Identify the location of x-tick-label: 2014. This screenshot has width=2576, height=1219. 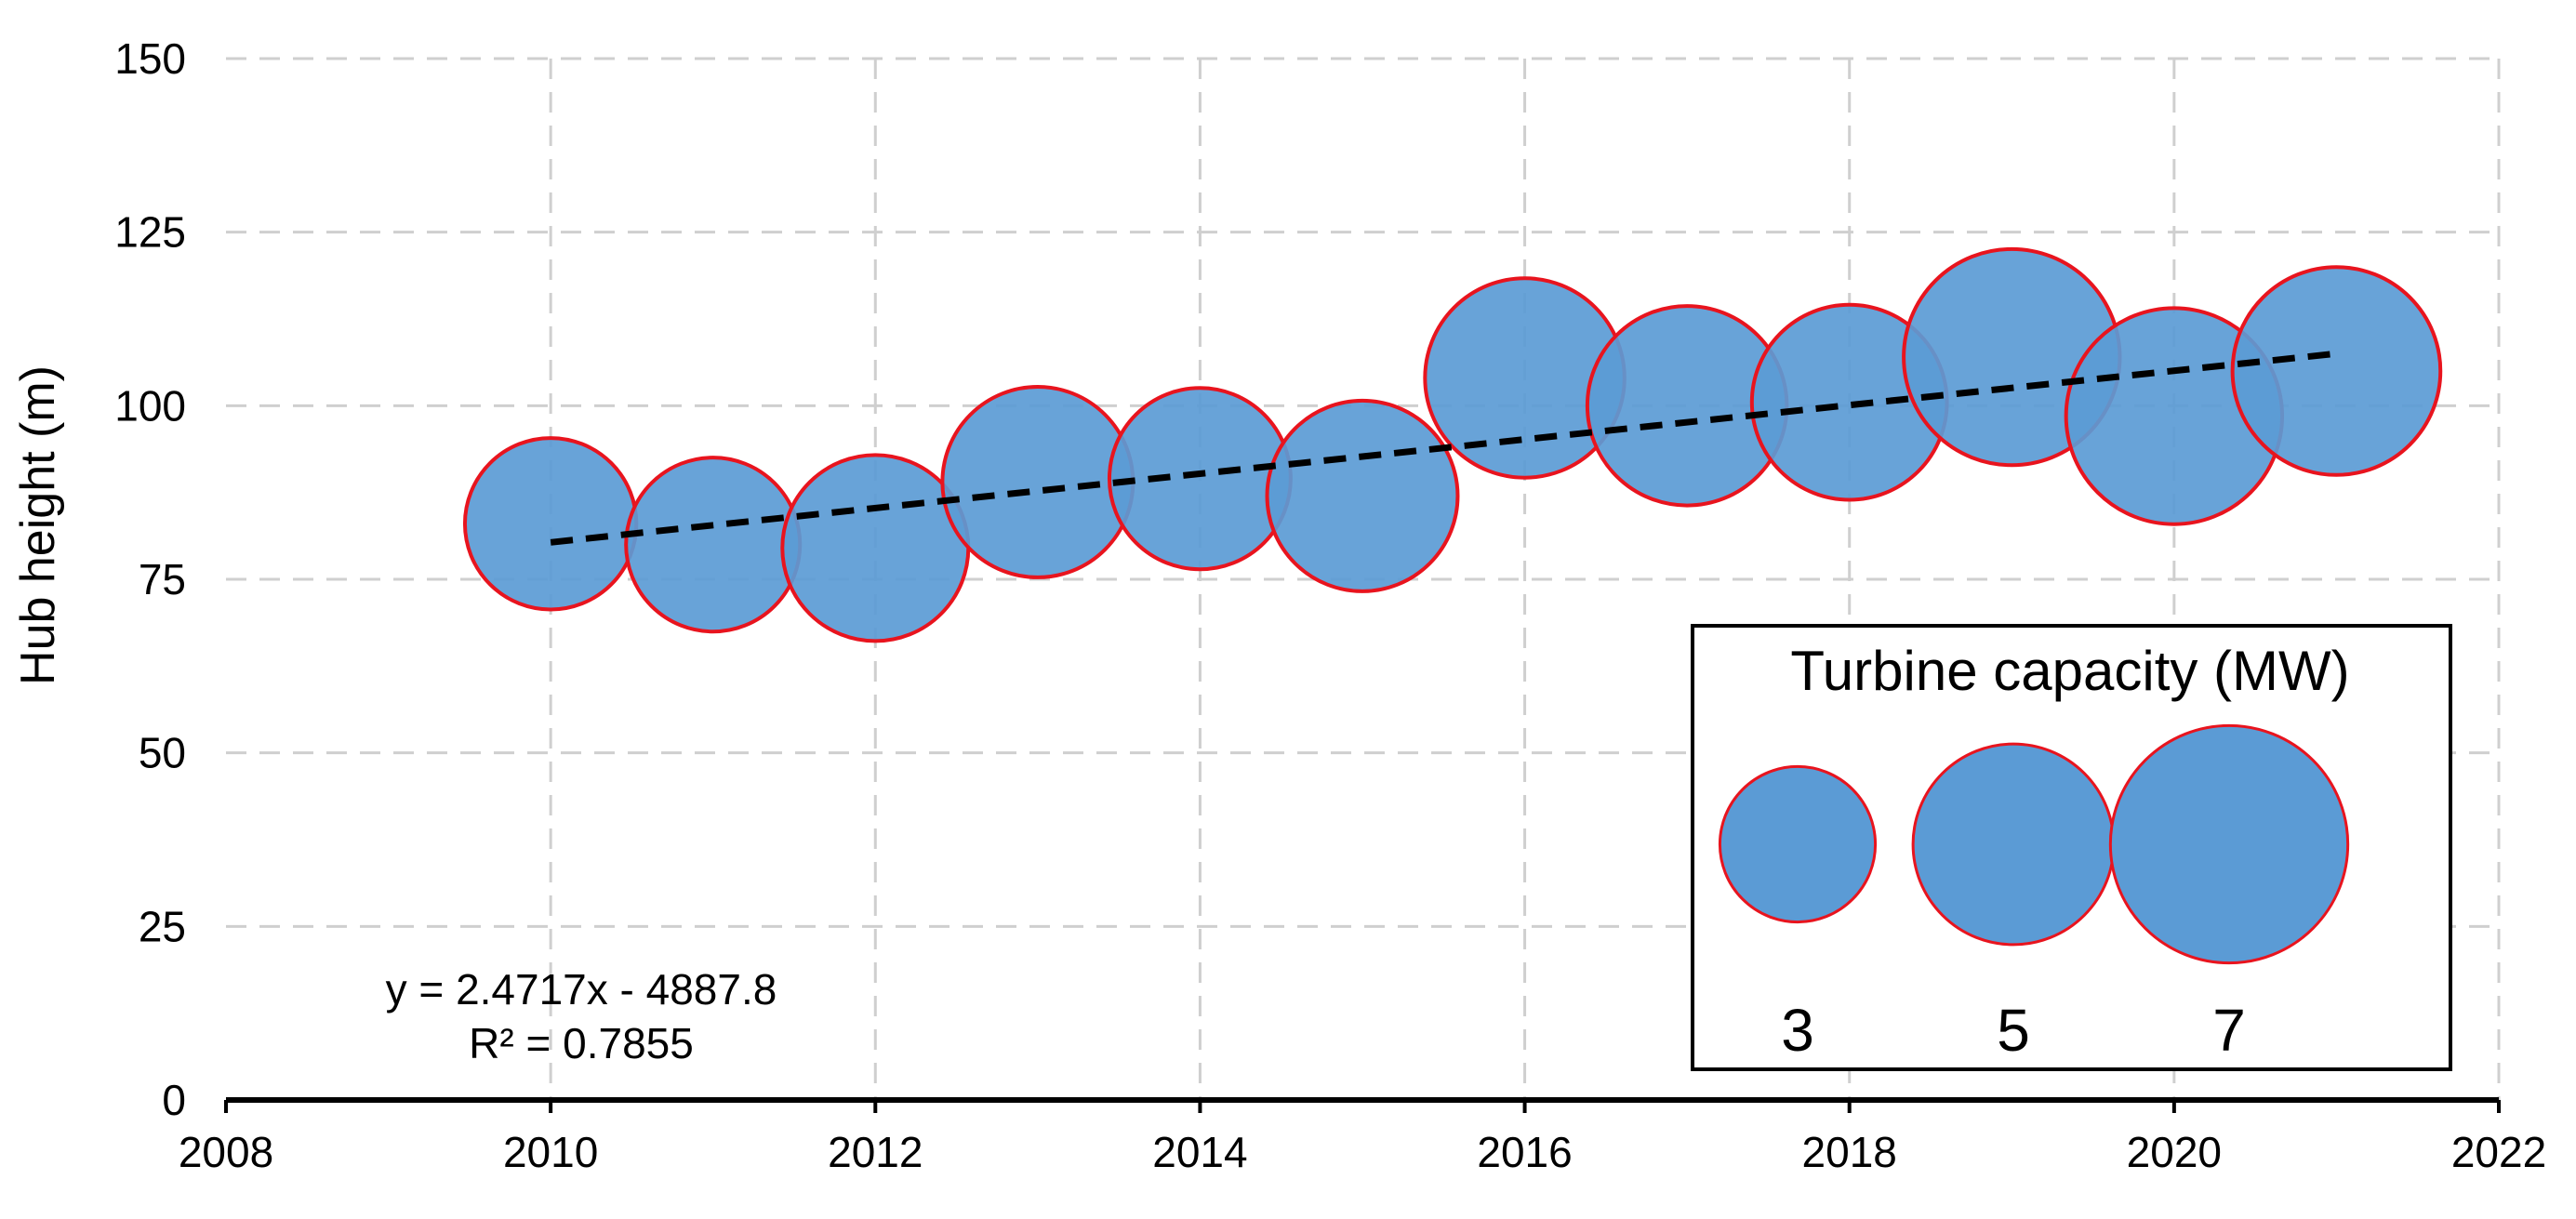
(1199, 1152).